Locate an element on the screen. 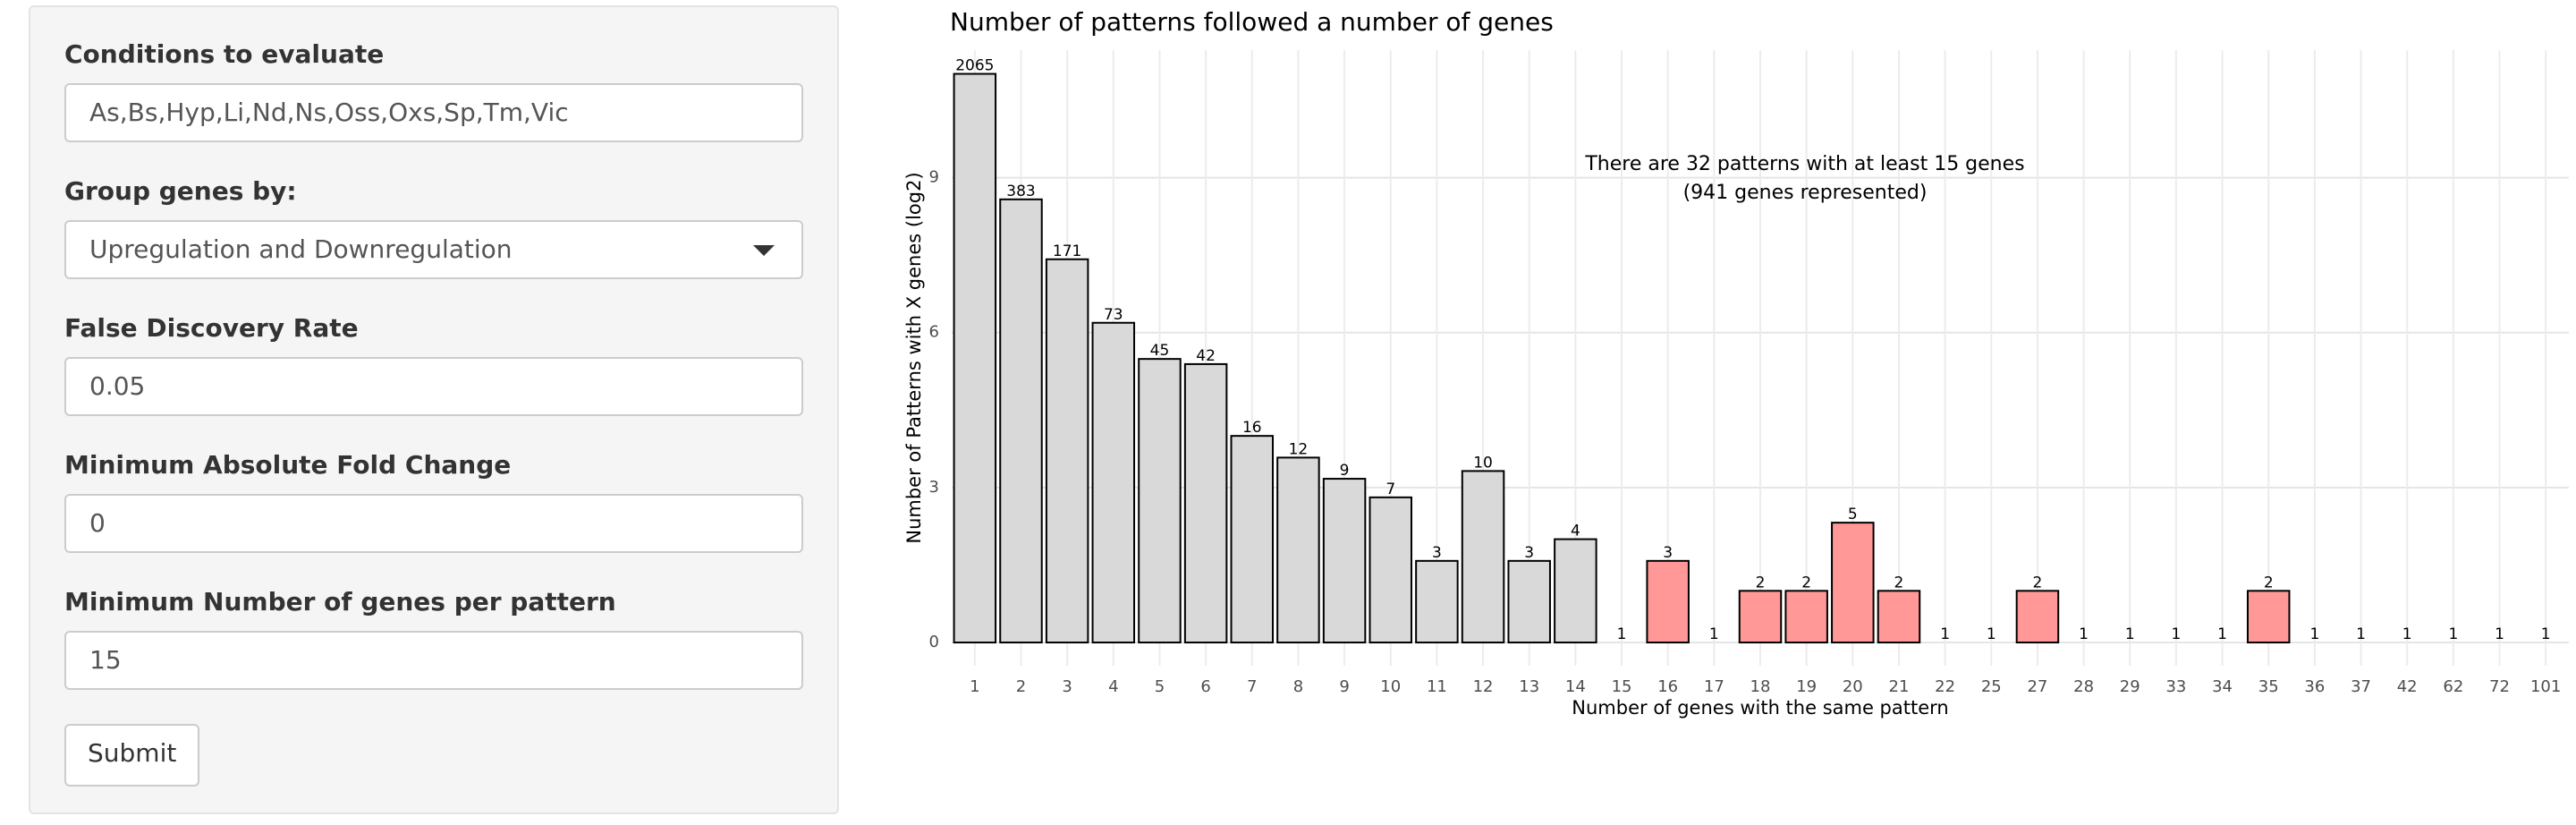 The image size is (2576, 825). value-label: 10 is located at coordinates (1483, 463).